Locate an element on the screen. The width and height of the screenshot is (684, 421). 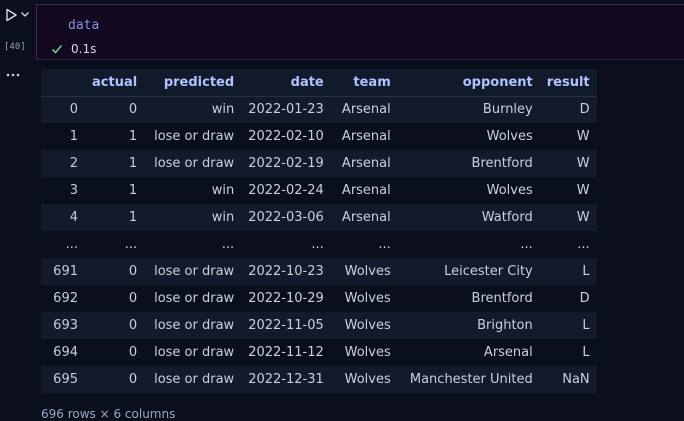
table-cell: 2022-11-12 is located at coordinates (286, 352).